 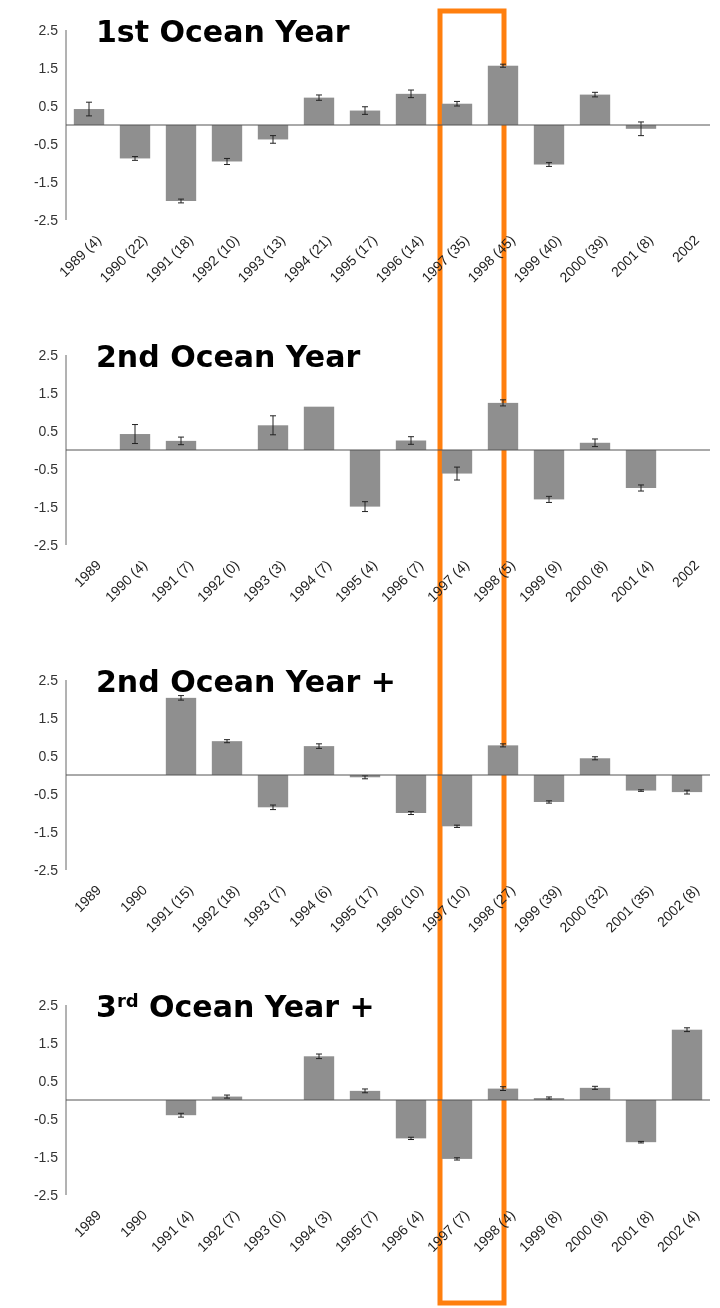 What do you see at coordinates (235, 1006) in the screenshot?
I see `chart-title: 3$^{rd}$ Ocean Year +` at bounding box center [235, 1006].